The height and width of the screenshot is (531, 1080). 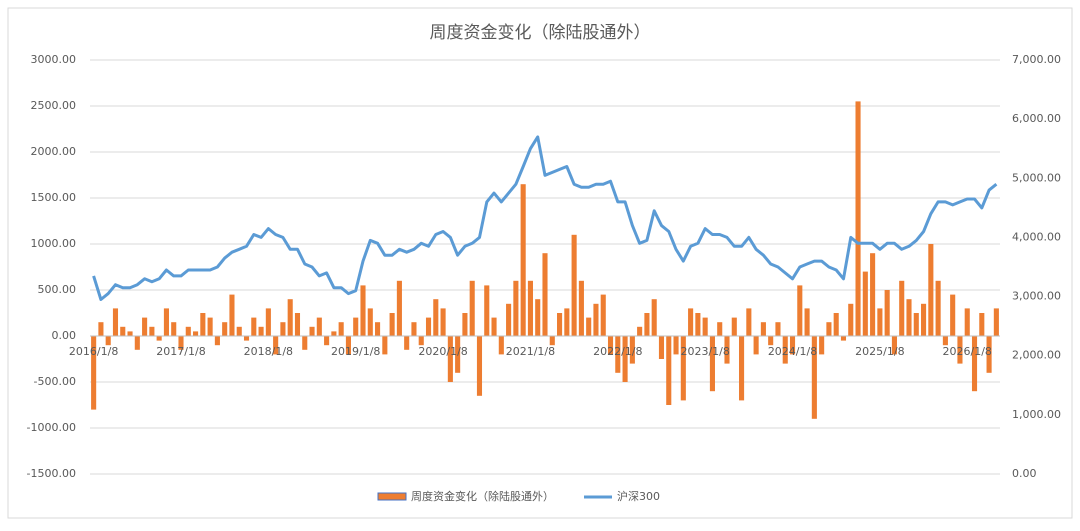 What do you see at coordinates (442, 351) in the screenshot?
I see `x-tick-label: 2020/1/8` at bounding box center [442, 351].